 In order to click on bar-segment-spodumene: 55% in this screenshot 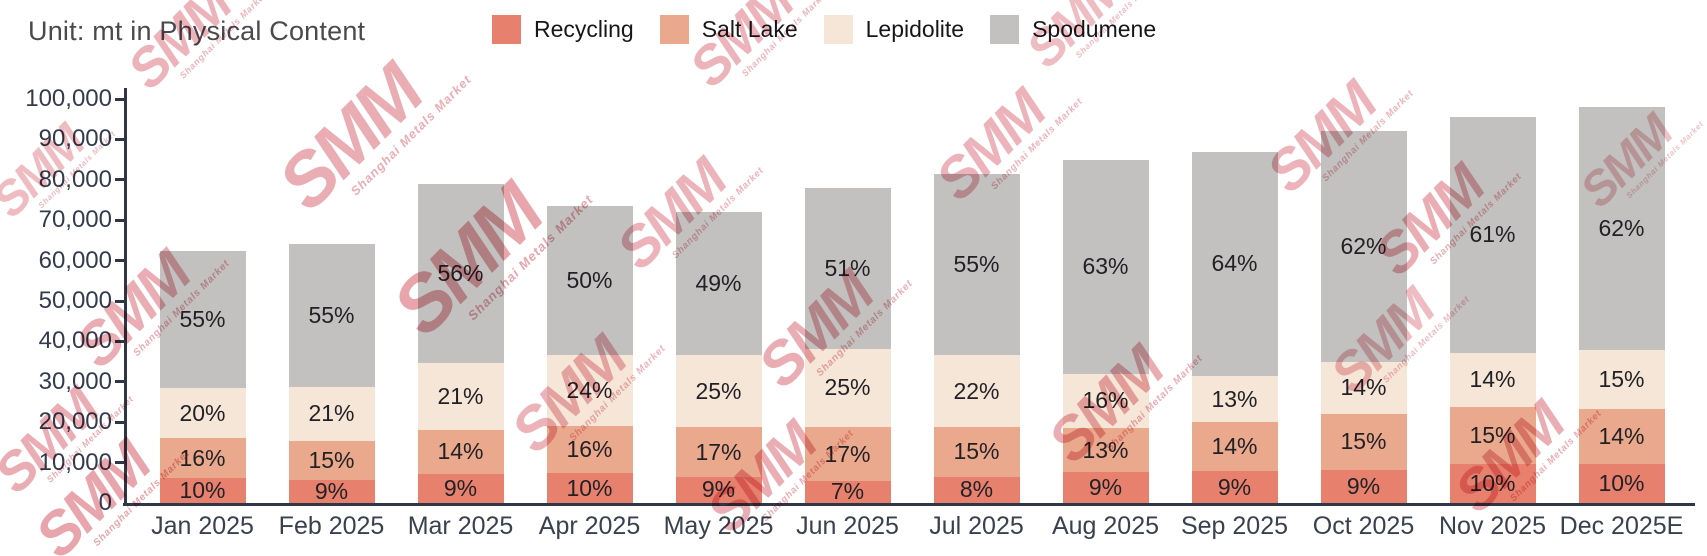, I will do `click(331, 315)`.